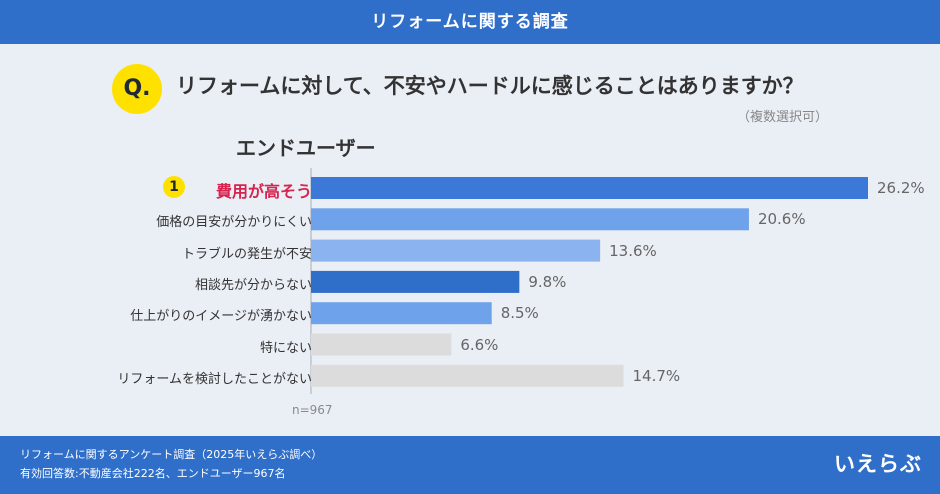 This screenshot has height=494, width=940. Describe the element at coordinates (633, 250) in the screenshot. I see `value-label-3: 13.6%` at that location.